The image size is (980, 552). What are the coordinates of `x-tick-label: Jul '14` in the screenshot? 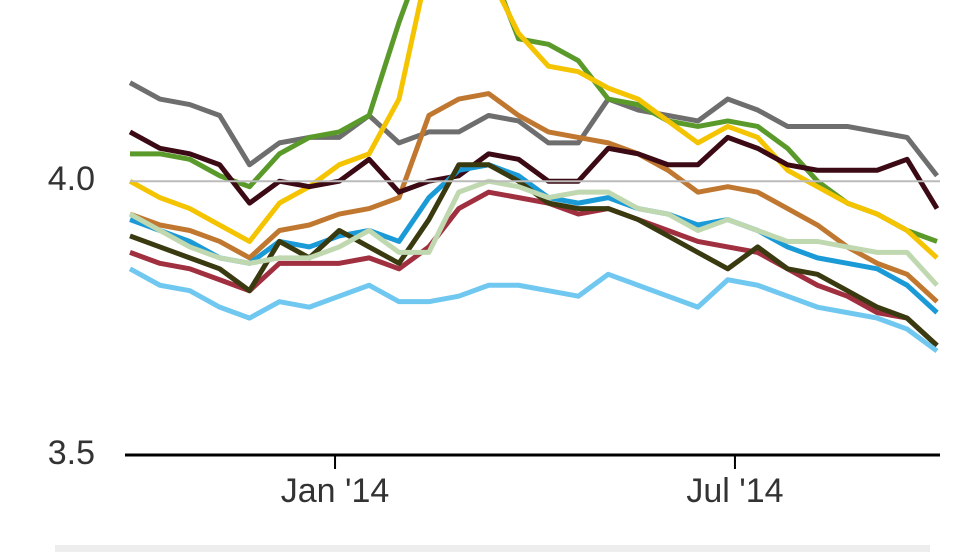 It's located at (734, 491).